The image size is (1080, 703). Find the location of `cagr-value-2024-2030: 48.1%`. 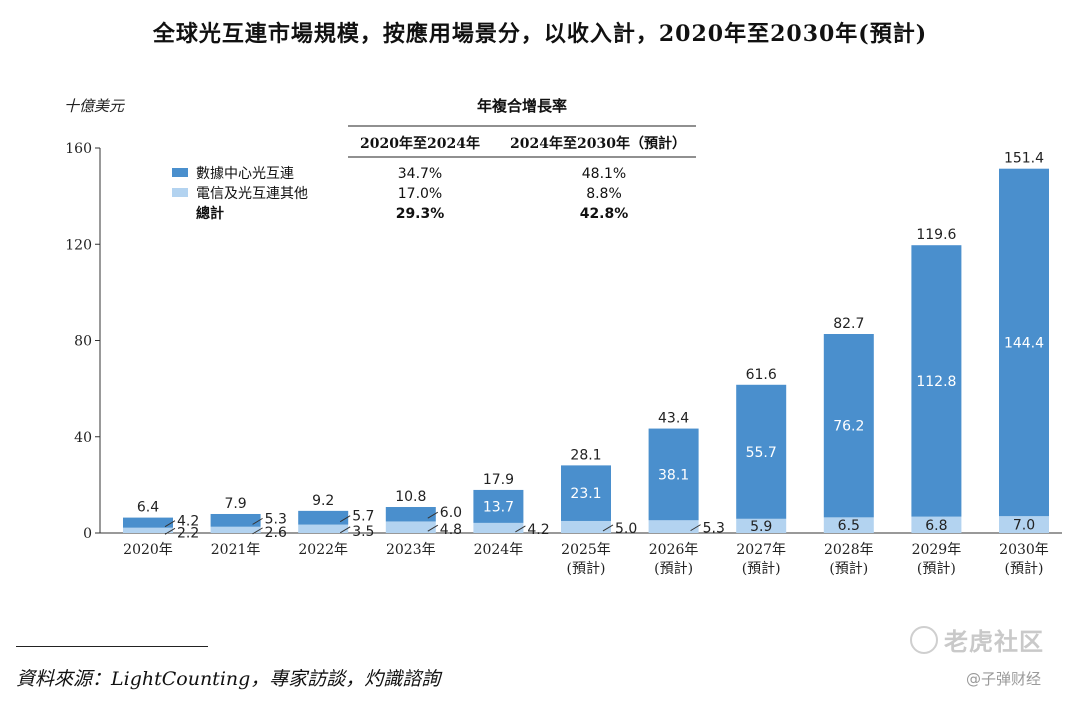

cagr-value-2024-2030: 48.1% is located at coordinates (604, 174).